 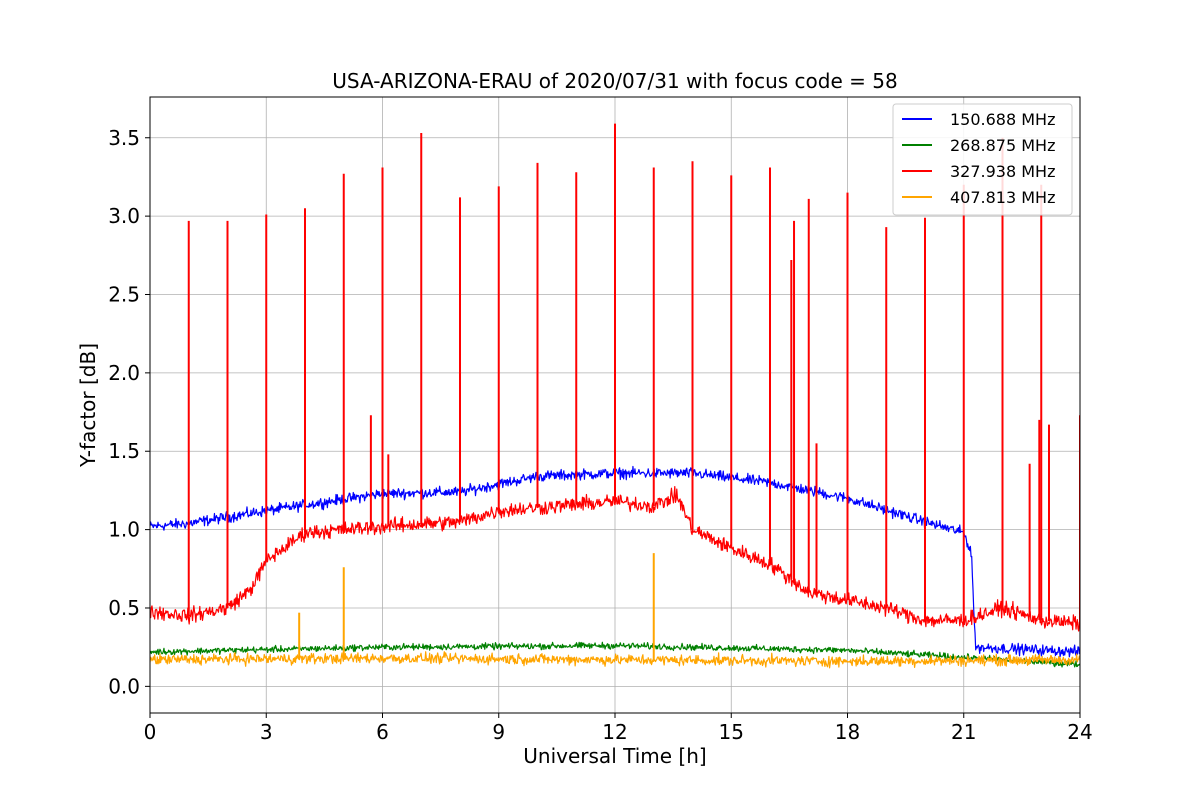 What do you see at coordinates (847, 732) in the screenshot?
I see `x-tick-label: 18` at bounding box center [847, 732].